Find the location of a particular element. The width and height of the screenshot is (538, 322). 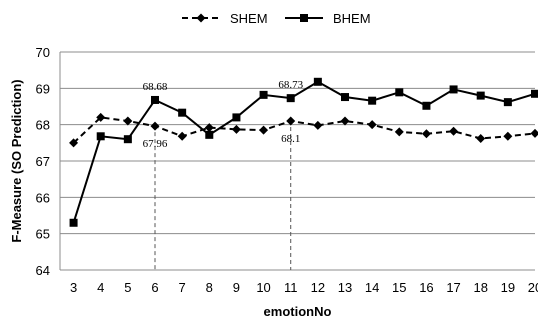

series-shem is located at coordinates (303, 130).